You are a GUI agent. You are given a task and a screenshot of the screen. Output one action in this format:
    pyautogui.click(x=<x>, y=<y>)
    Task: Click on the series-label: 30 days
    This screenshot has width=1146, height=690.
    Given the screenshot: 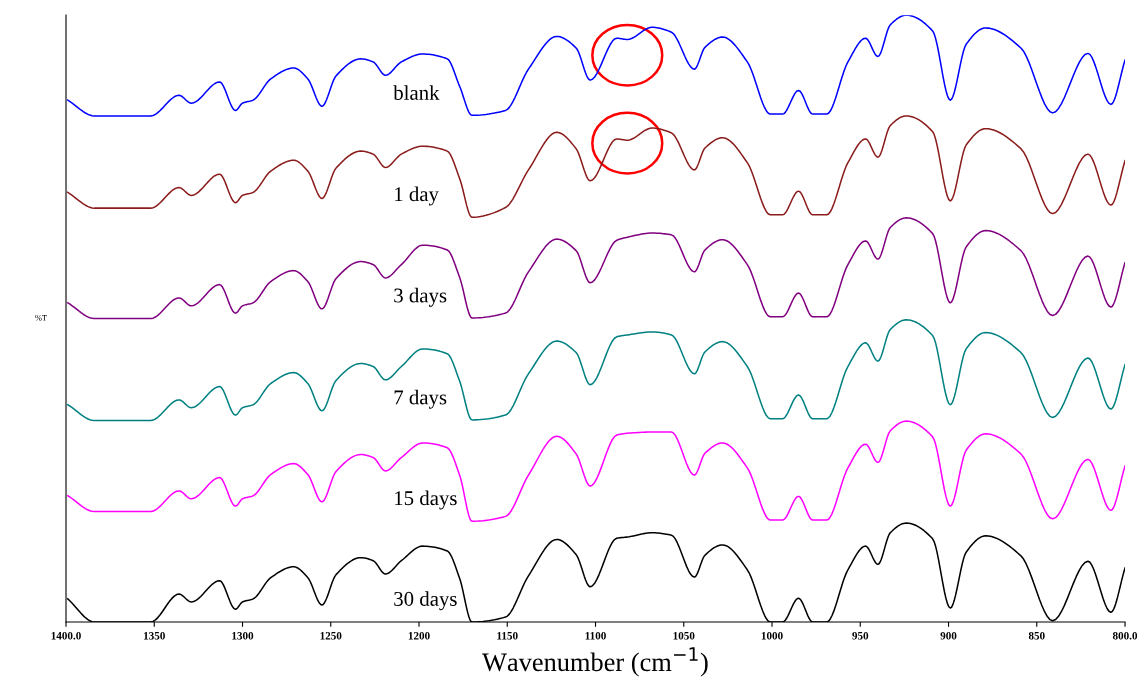 What is the action you would take?
    pyautogui.click(x=425, y=601)
    